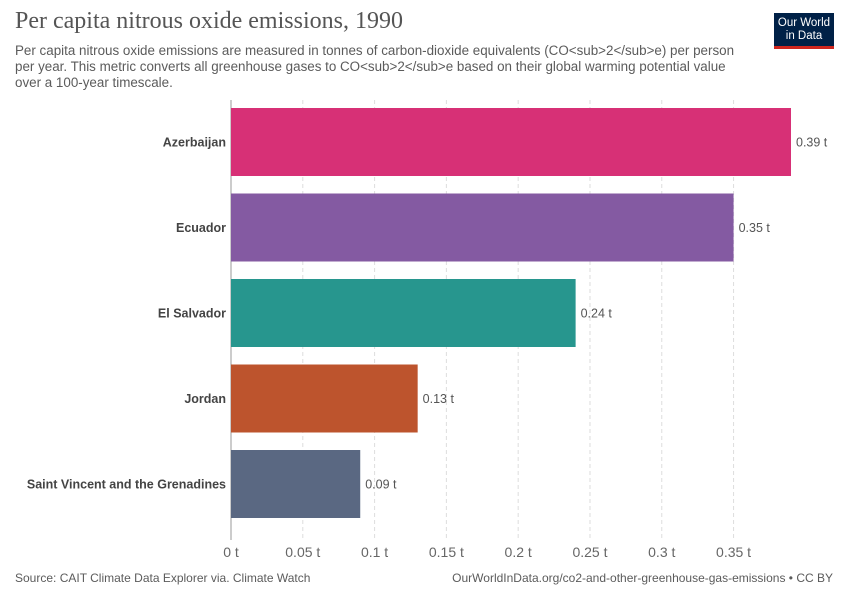 This screenshot has width=850, height=600. Describe the element at coordinates (812, 143) in the screenshot. I see `value-label: 0.39 t` at that location.